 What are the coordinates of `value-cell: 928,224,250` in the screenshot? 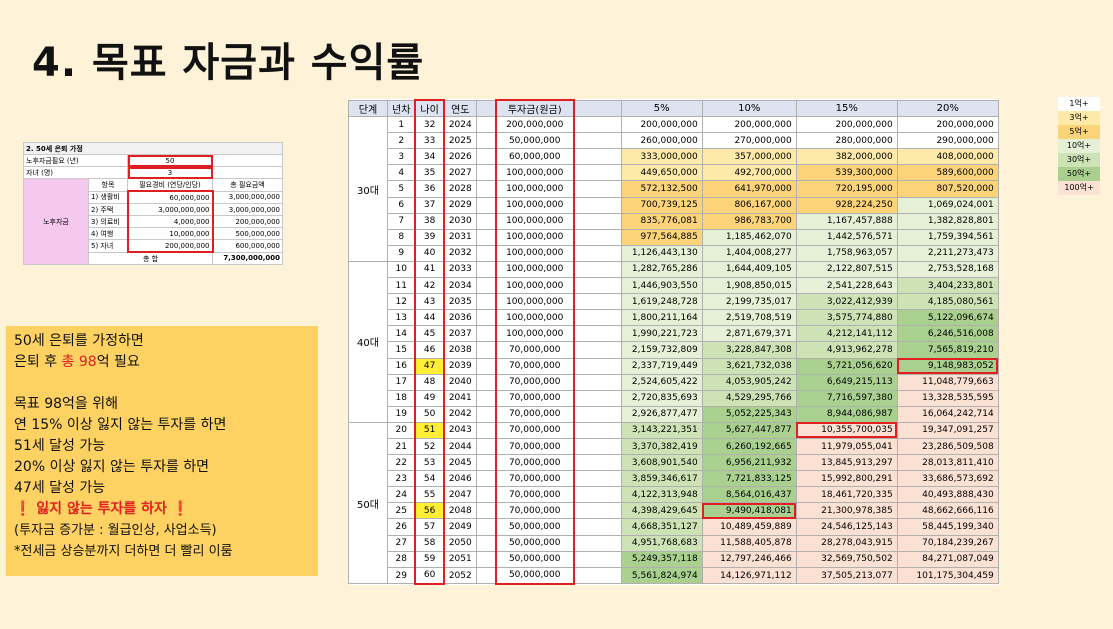 It's located at (846, 205).